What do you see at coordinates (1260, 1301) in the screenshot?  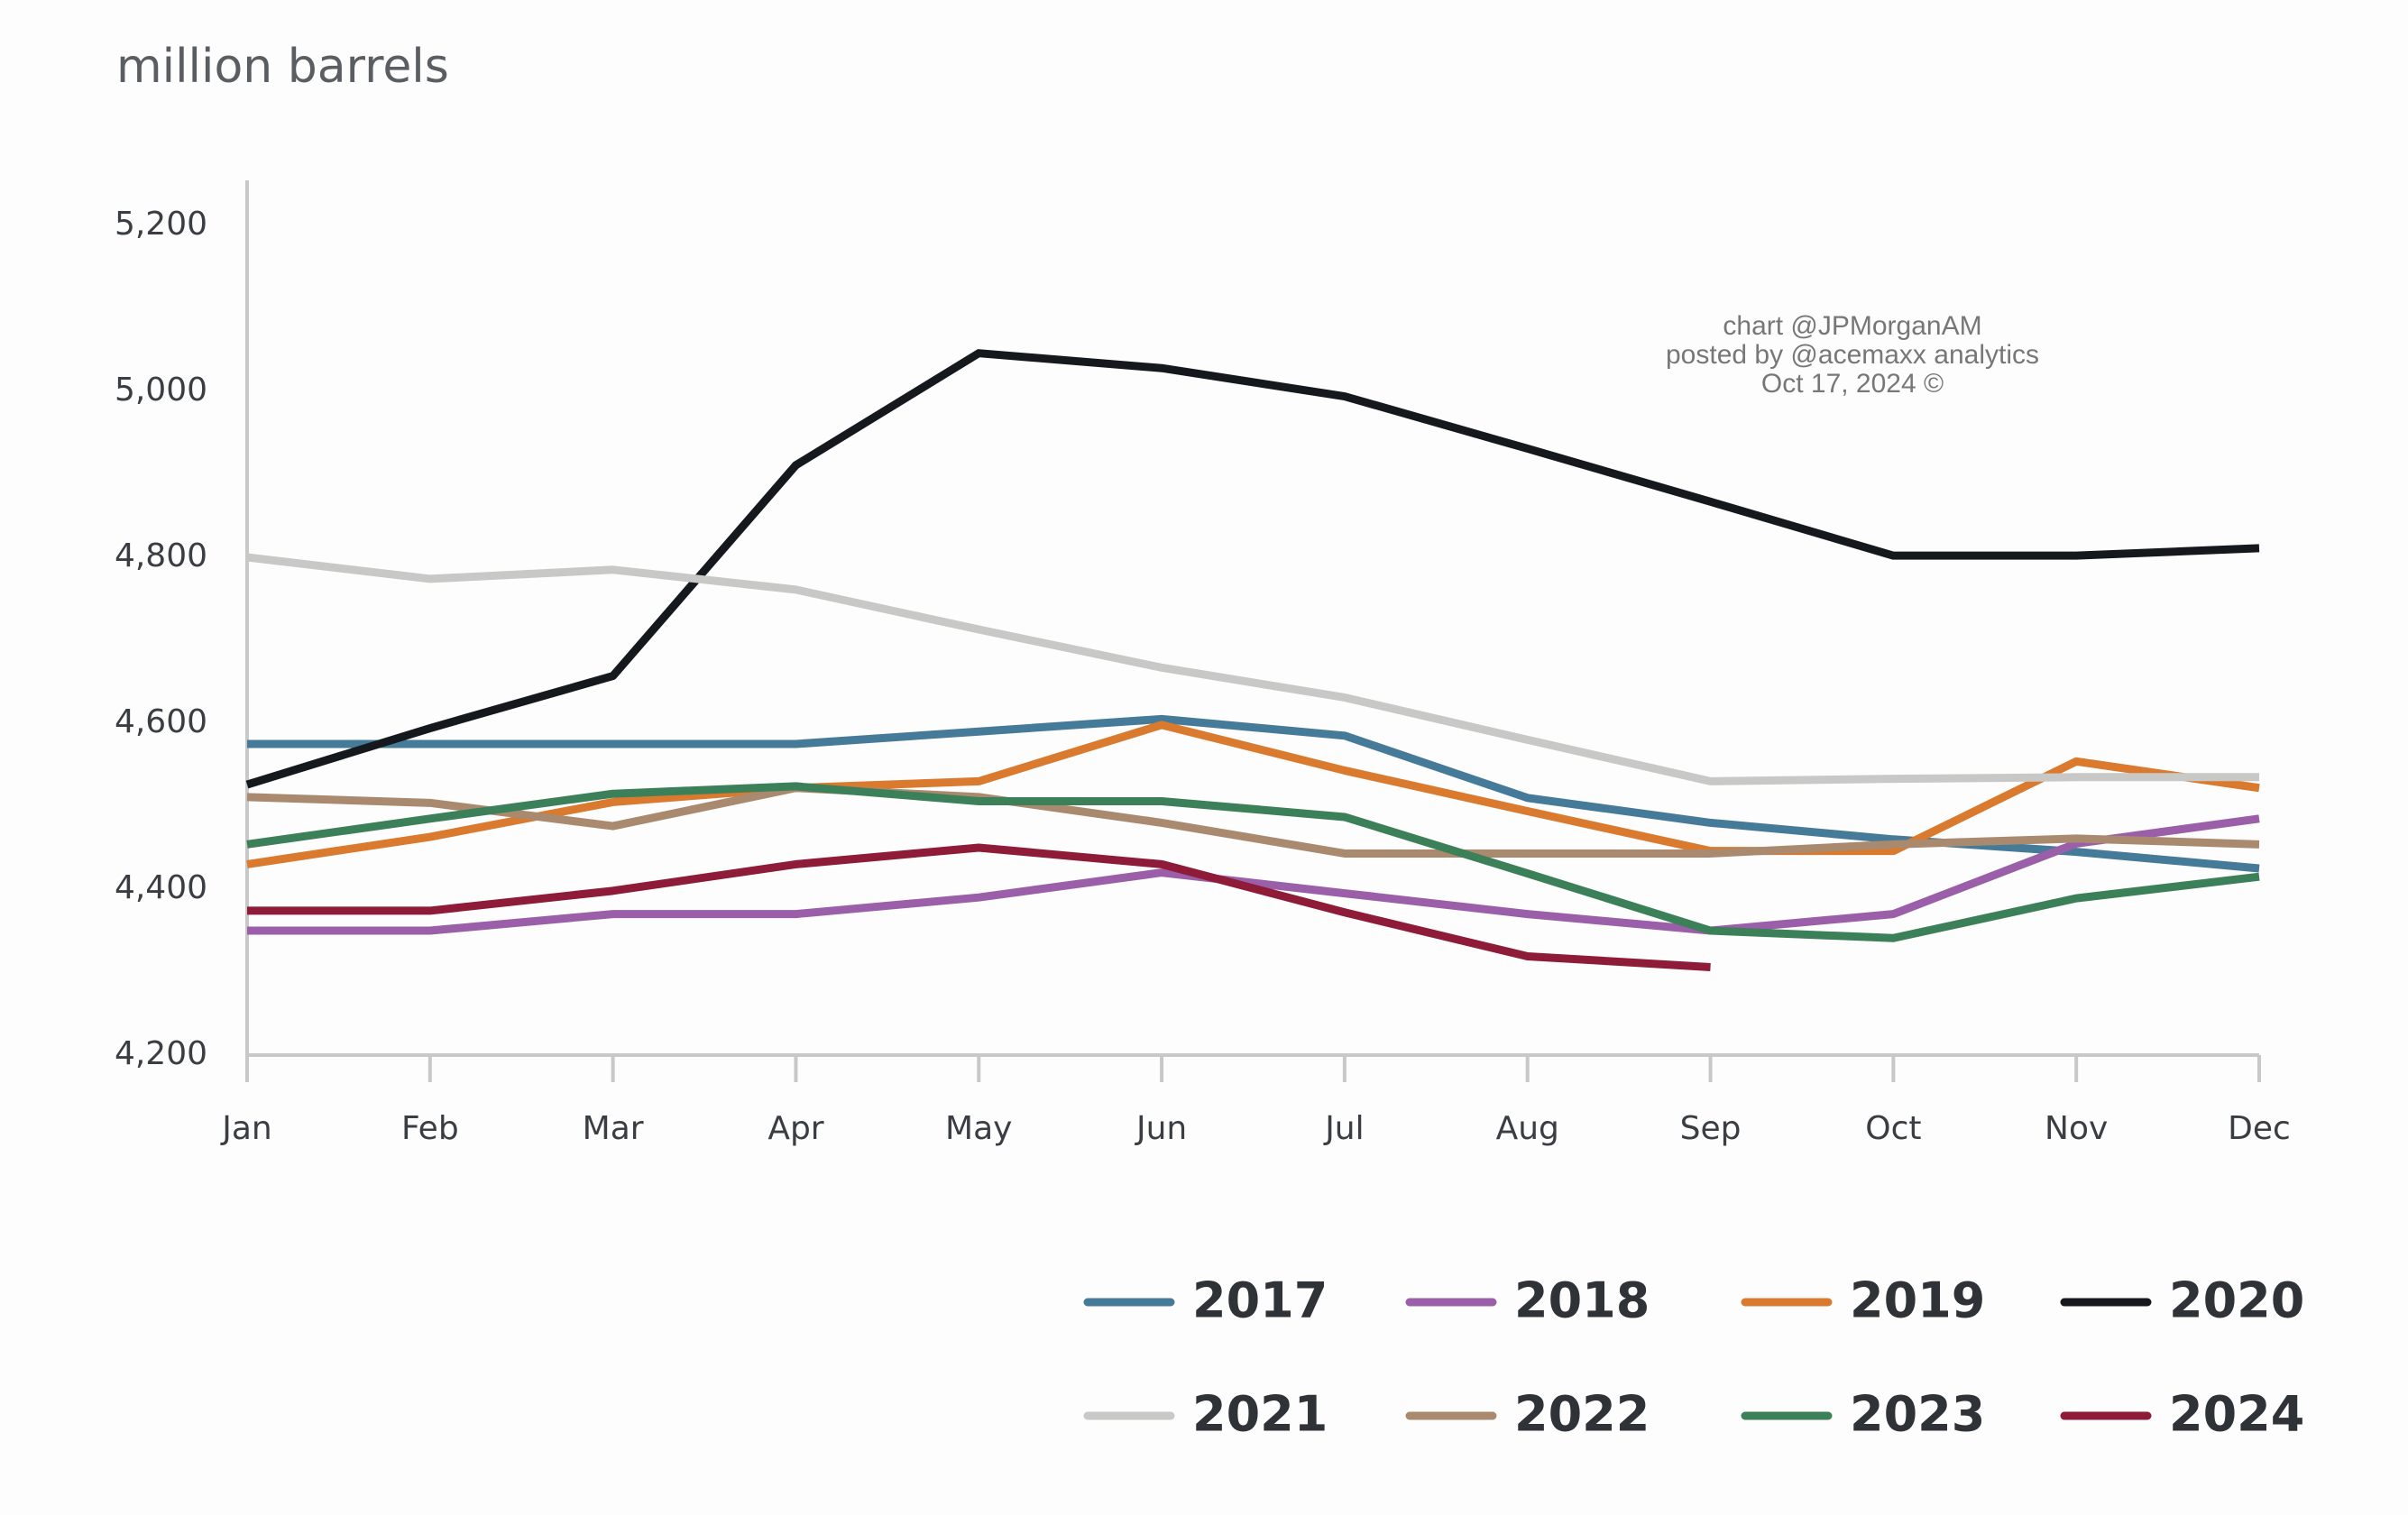 I see `legend-label: 2017` at bounding box center [1260, 1301].